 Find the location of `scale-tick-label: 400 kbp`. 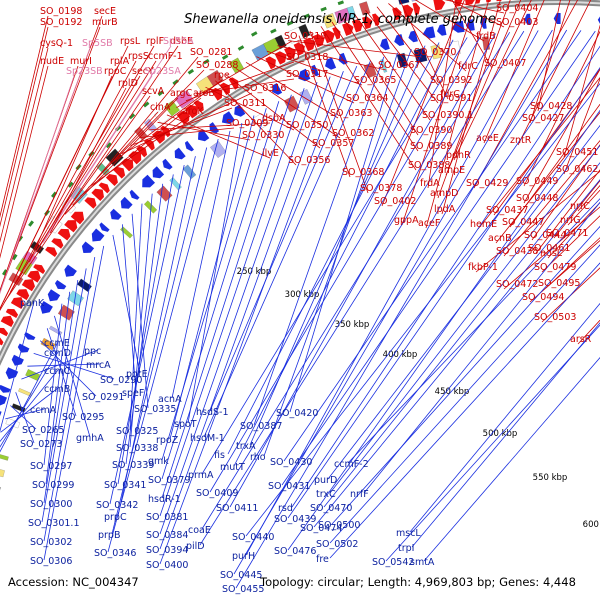

scale-tick-label: 400 kbp is located at coordinates (400, 355).